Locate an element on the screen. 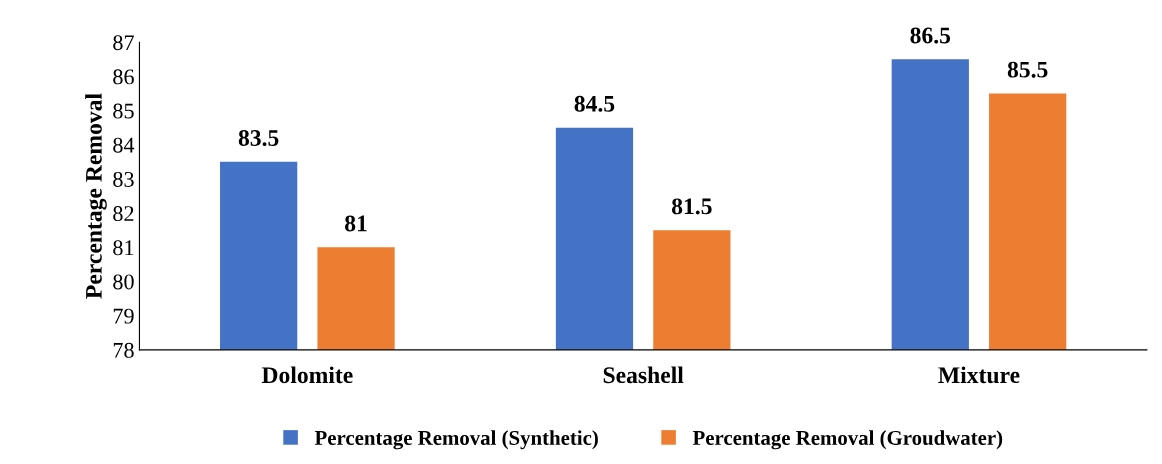 The width and height of the screenshot is (1162, 464). x-tick-label: Dolomite is located at coordinates (307, 375).